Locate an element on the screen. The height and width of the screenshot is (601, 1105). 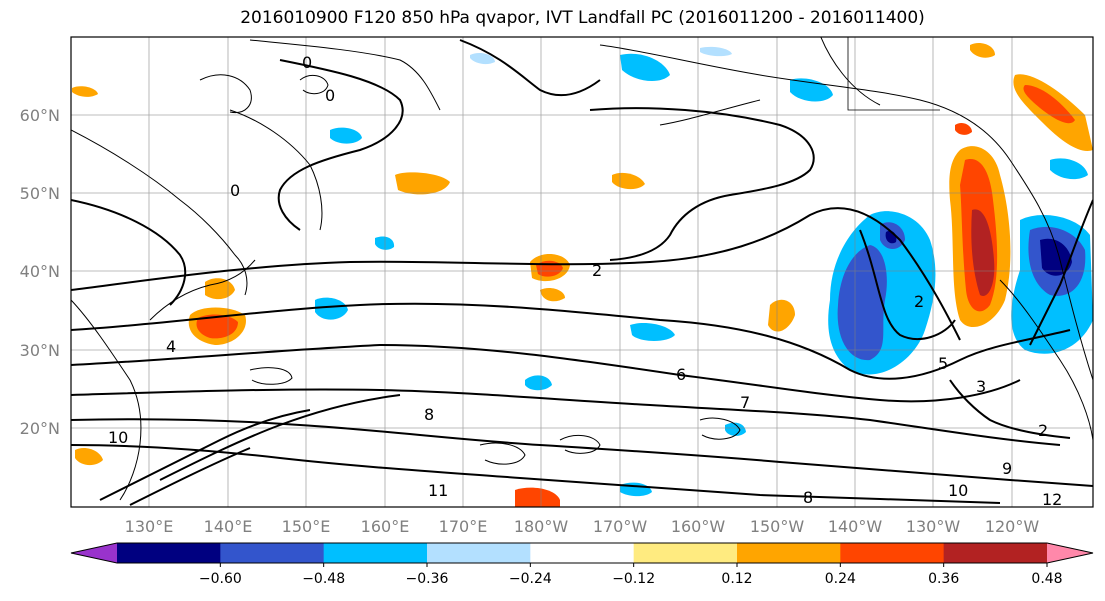
lat-label: 60°N is located at coordinates (40, 115).